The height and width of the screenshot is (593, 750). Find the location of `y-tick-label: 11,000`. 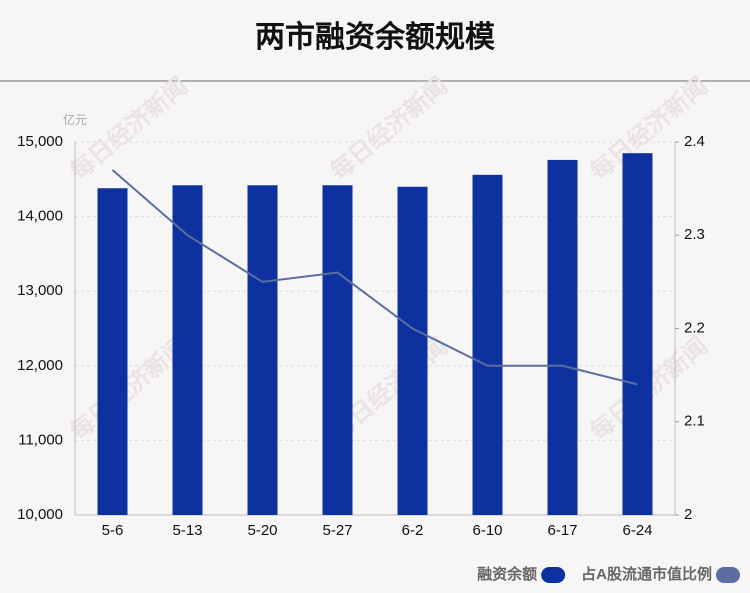

y-tick-label: 11,000 is located at coordinates (40, 439).